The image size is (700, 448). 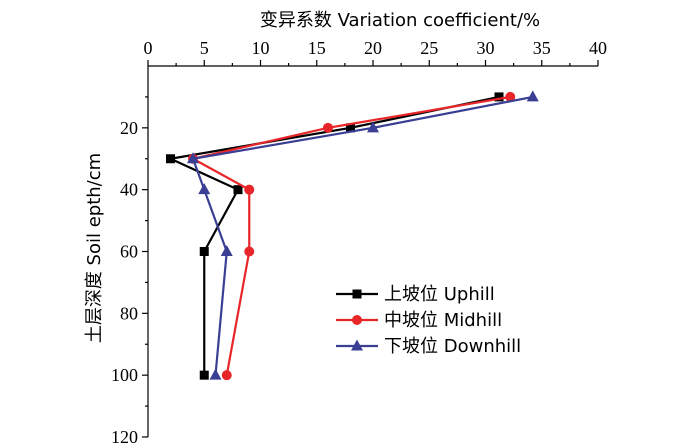 I want to click on legend: 上坡位 Uphill 中坡位 Midhill 下坡位 Downhill, so click(x=428, y=320).